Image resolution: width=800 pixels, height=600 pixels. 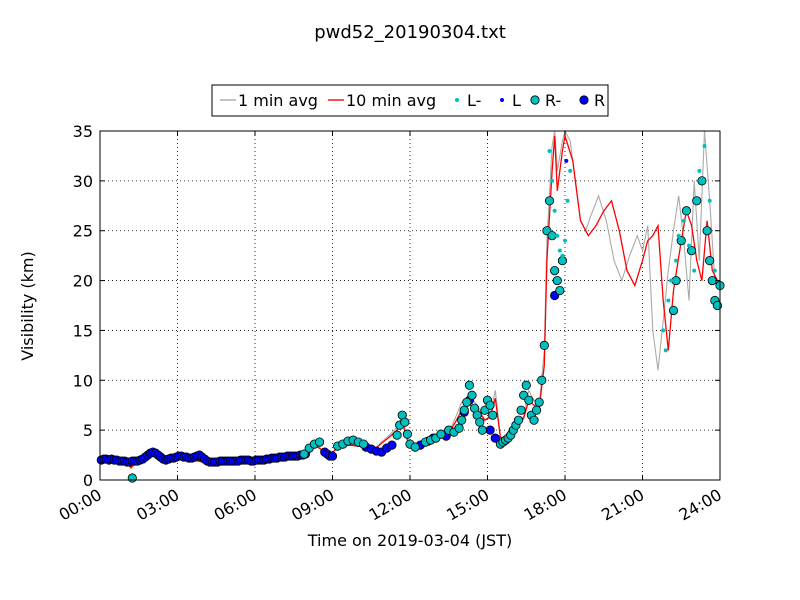 What do you see at coordinates (83, 181) in the screenshot?
I see `y-tick-label: 30` at bounding box center [83, 181].